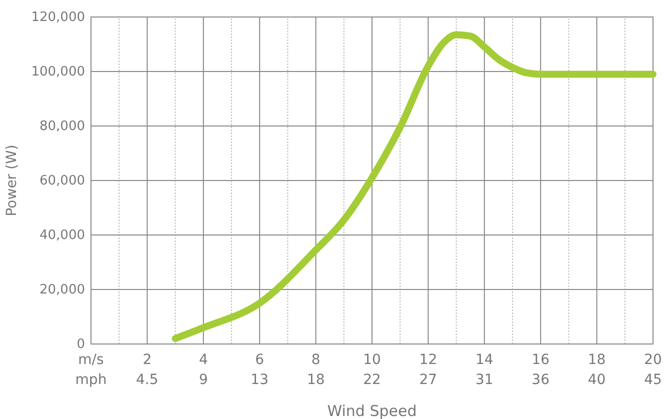  I want to click on x-tick-label: m/s, so click(91, 360).